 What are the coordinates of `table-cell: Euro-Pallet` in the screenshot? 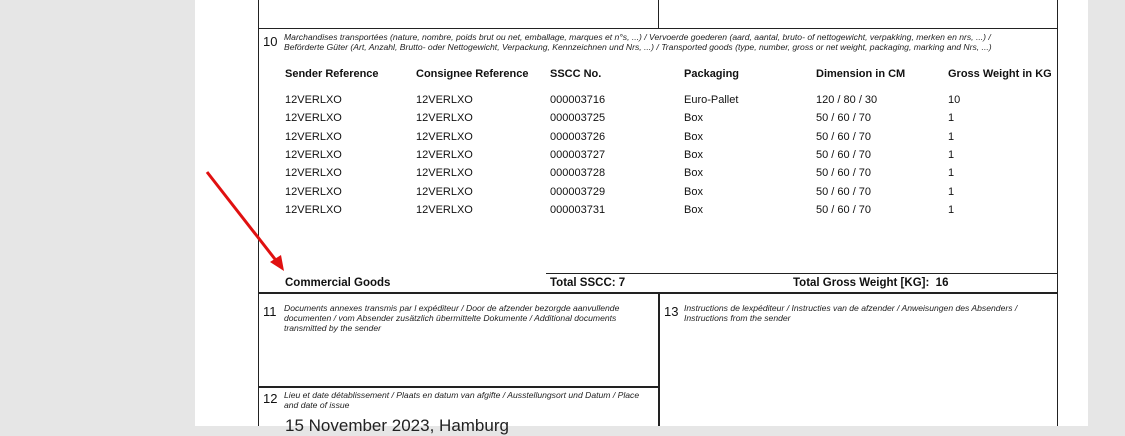 It's located at (711, 100).